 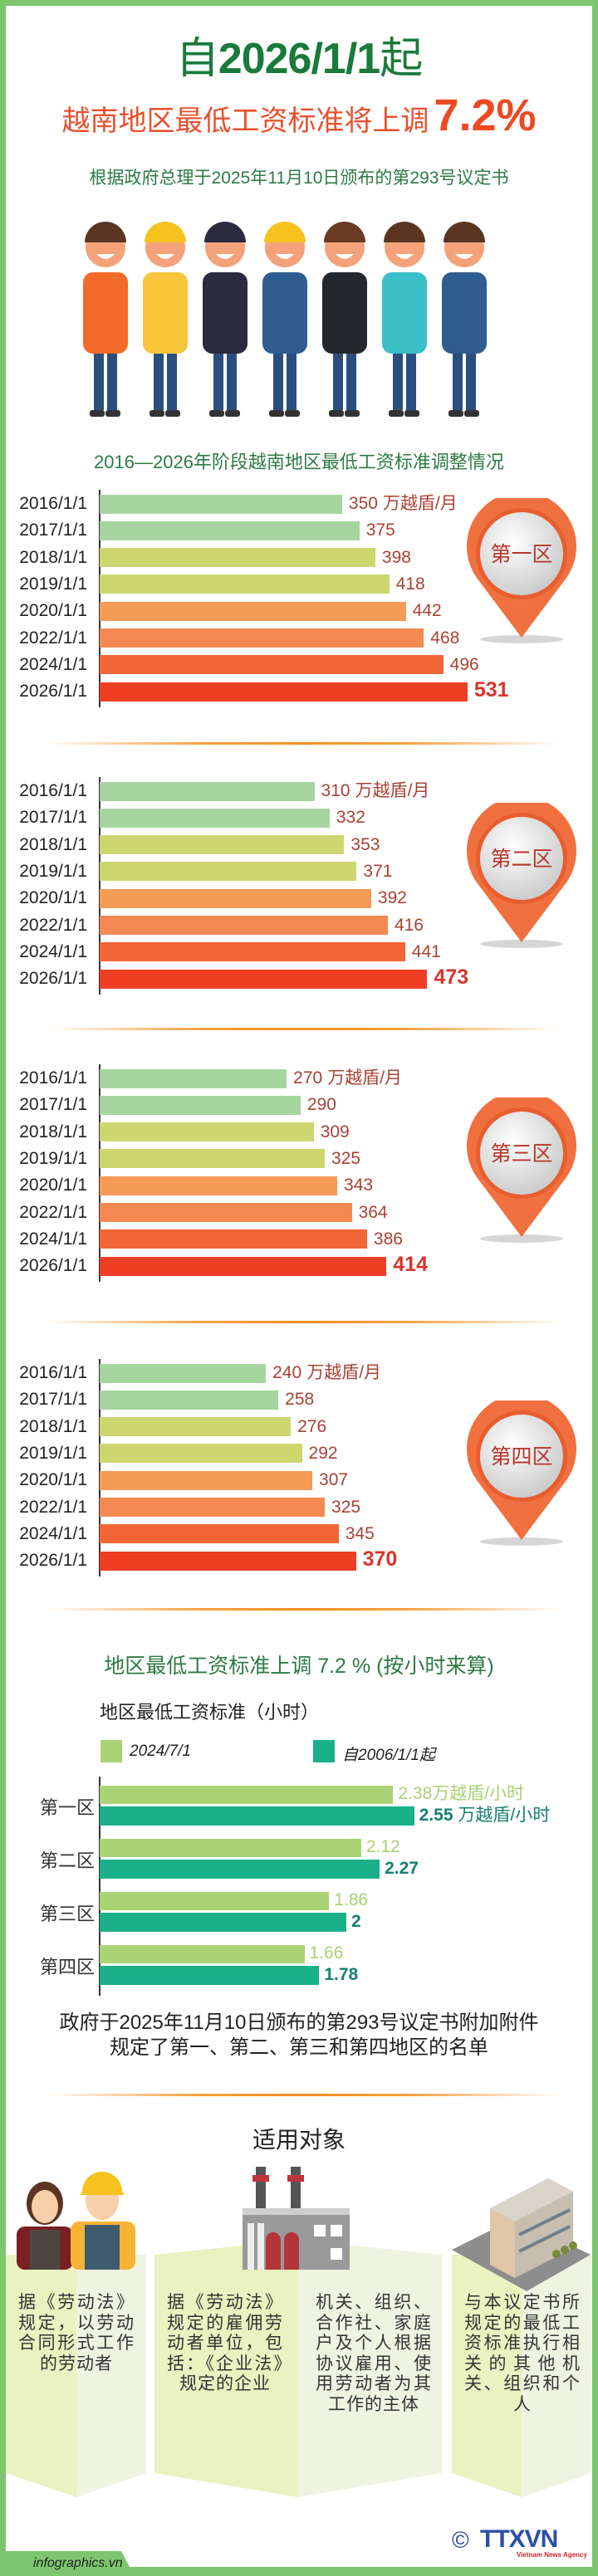 What do you see at coordinates (68, 1807) in the screenshot?
I see `zone-category-label: 第一区` at bounding box center [68, 1807].